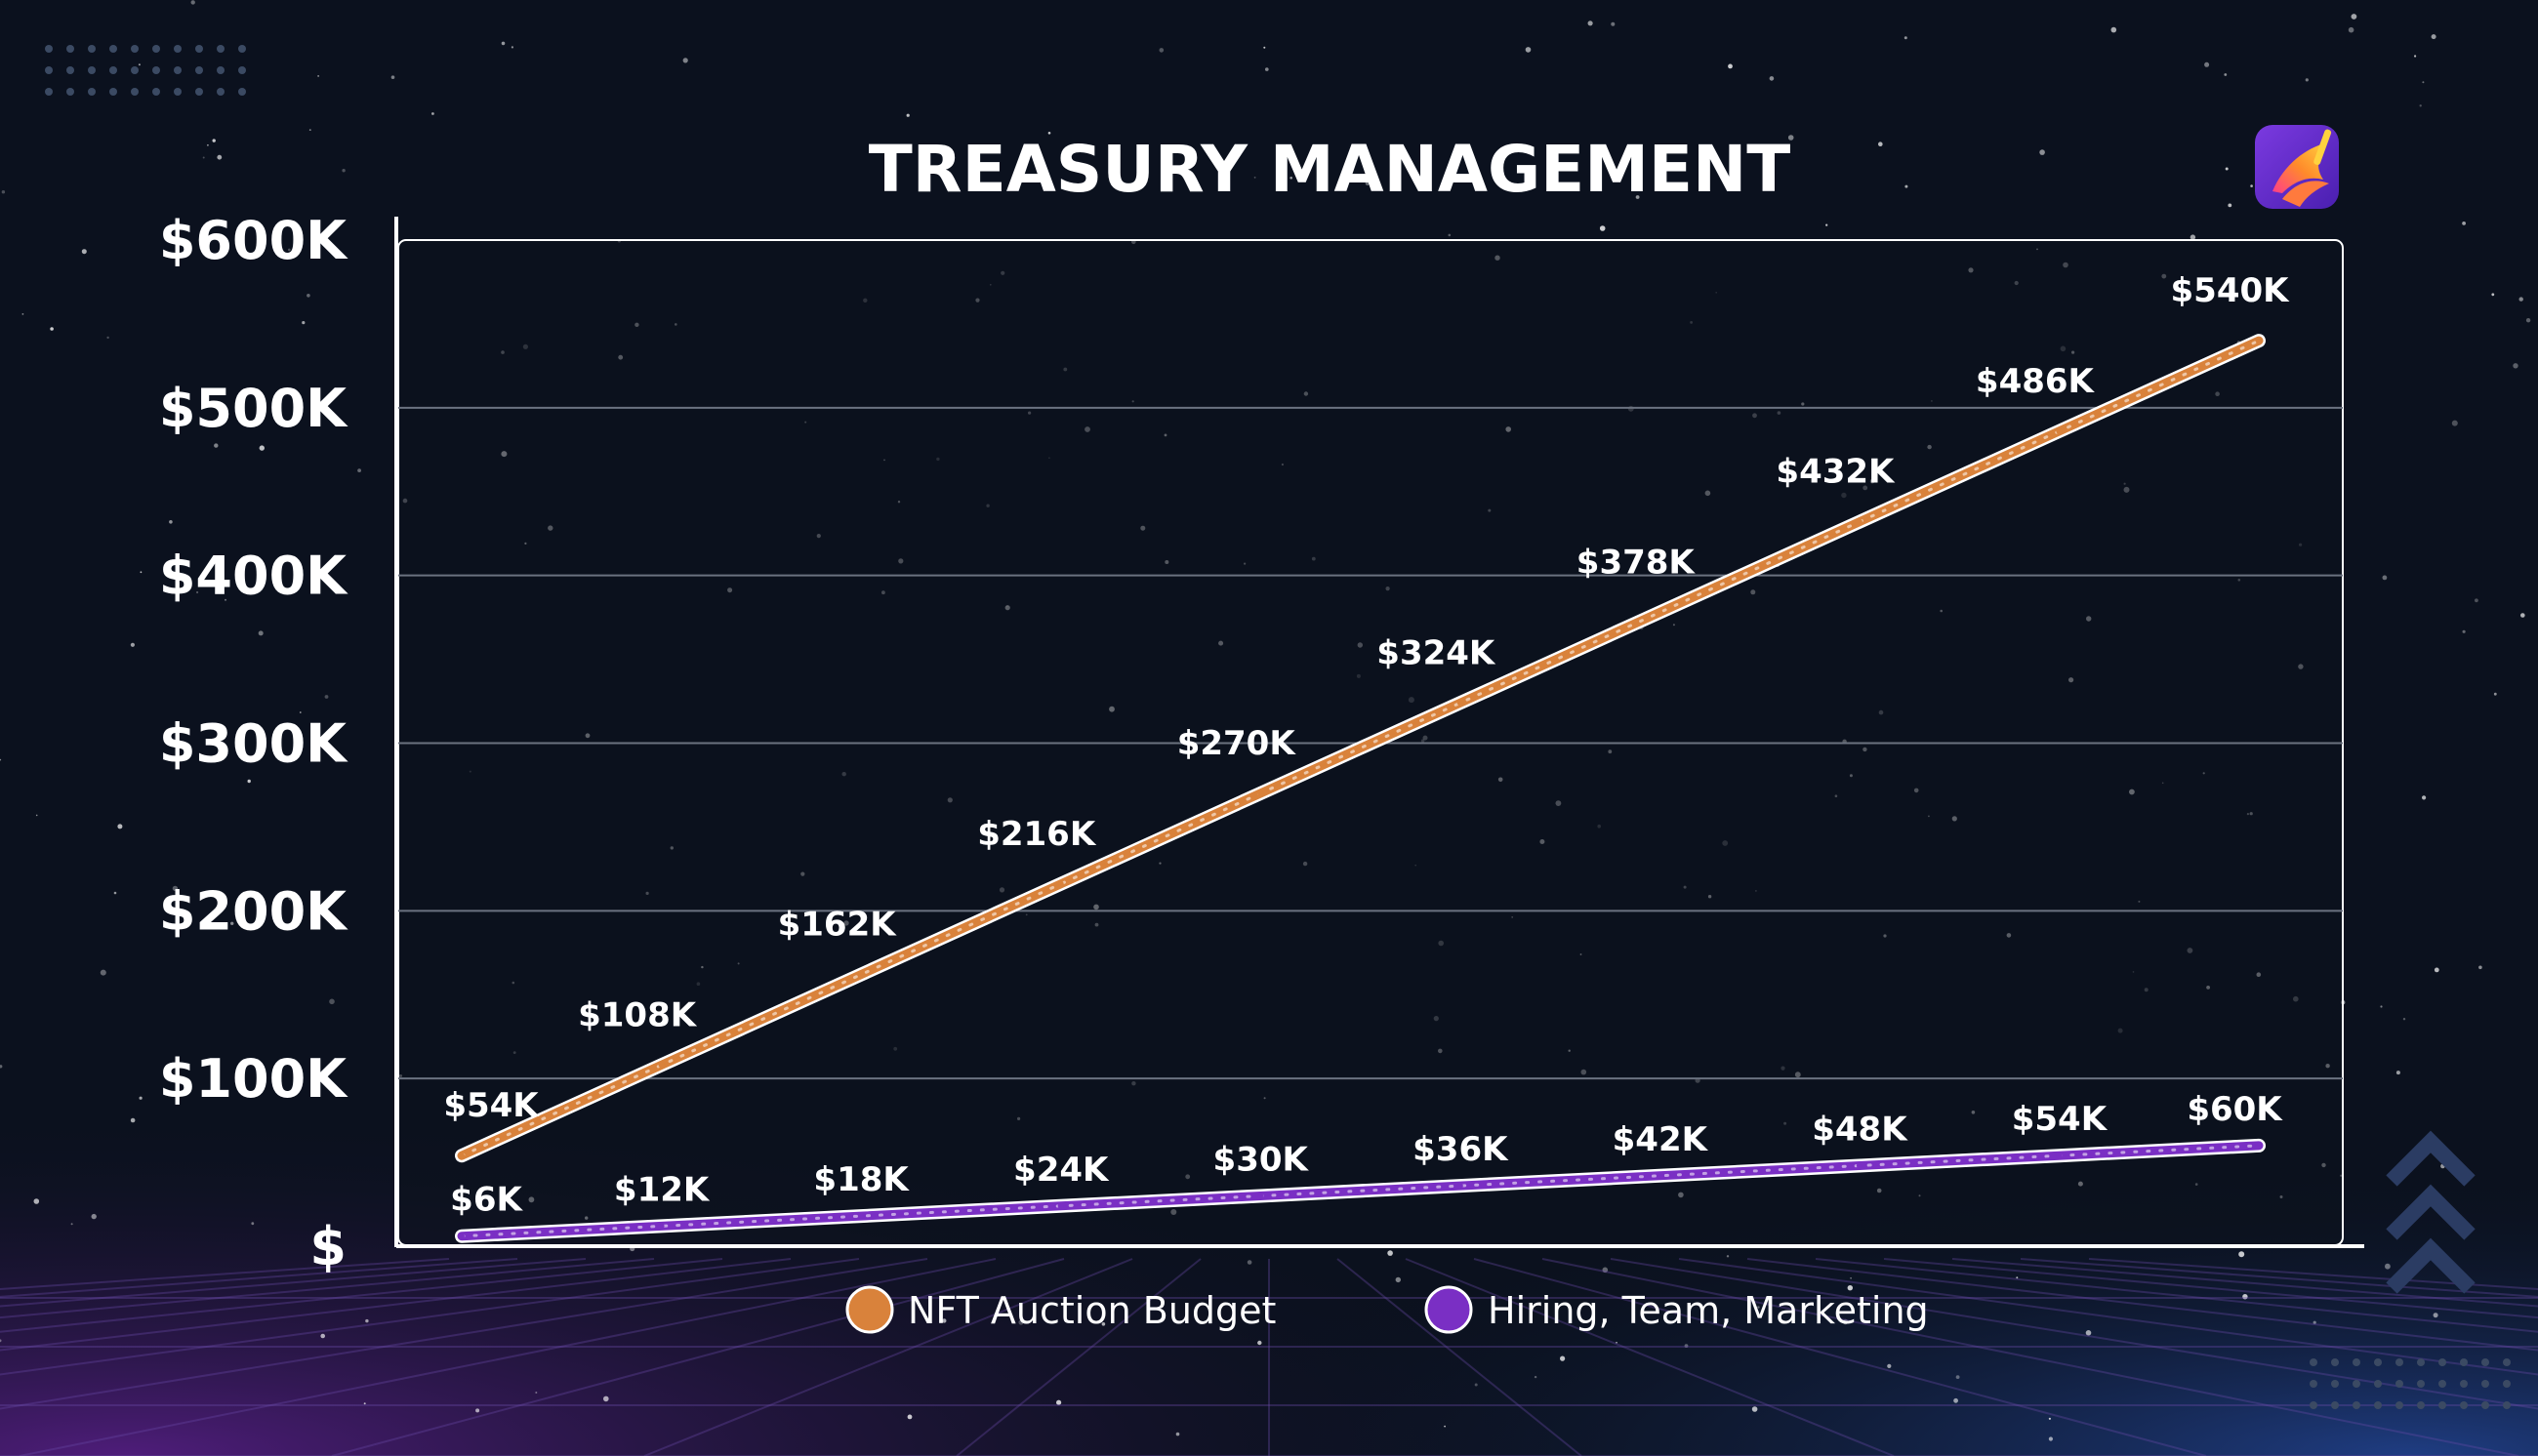 The height and width of the screenshot is (1456, 2538). I want to click on legend-label: NFT Auction Budget, so click(1092, 1310).